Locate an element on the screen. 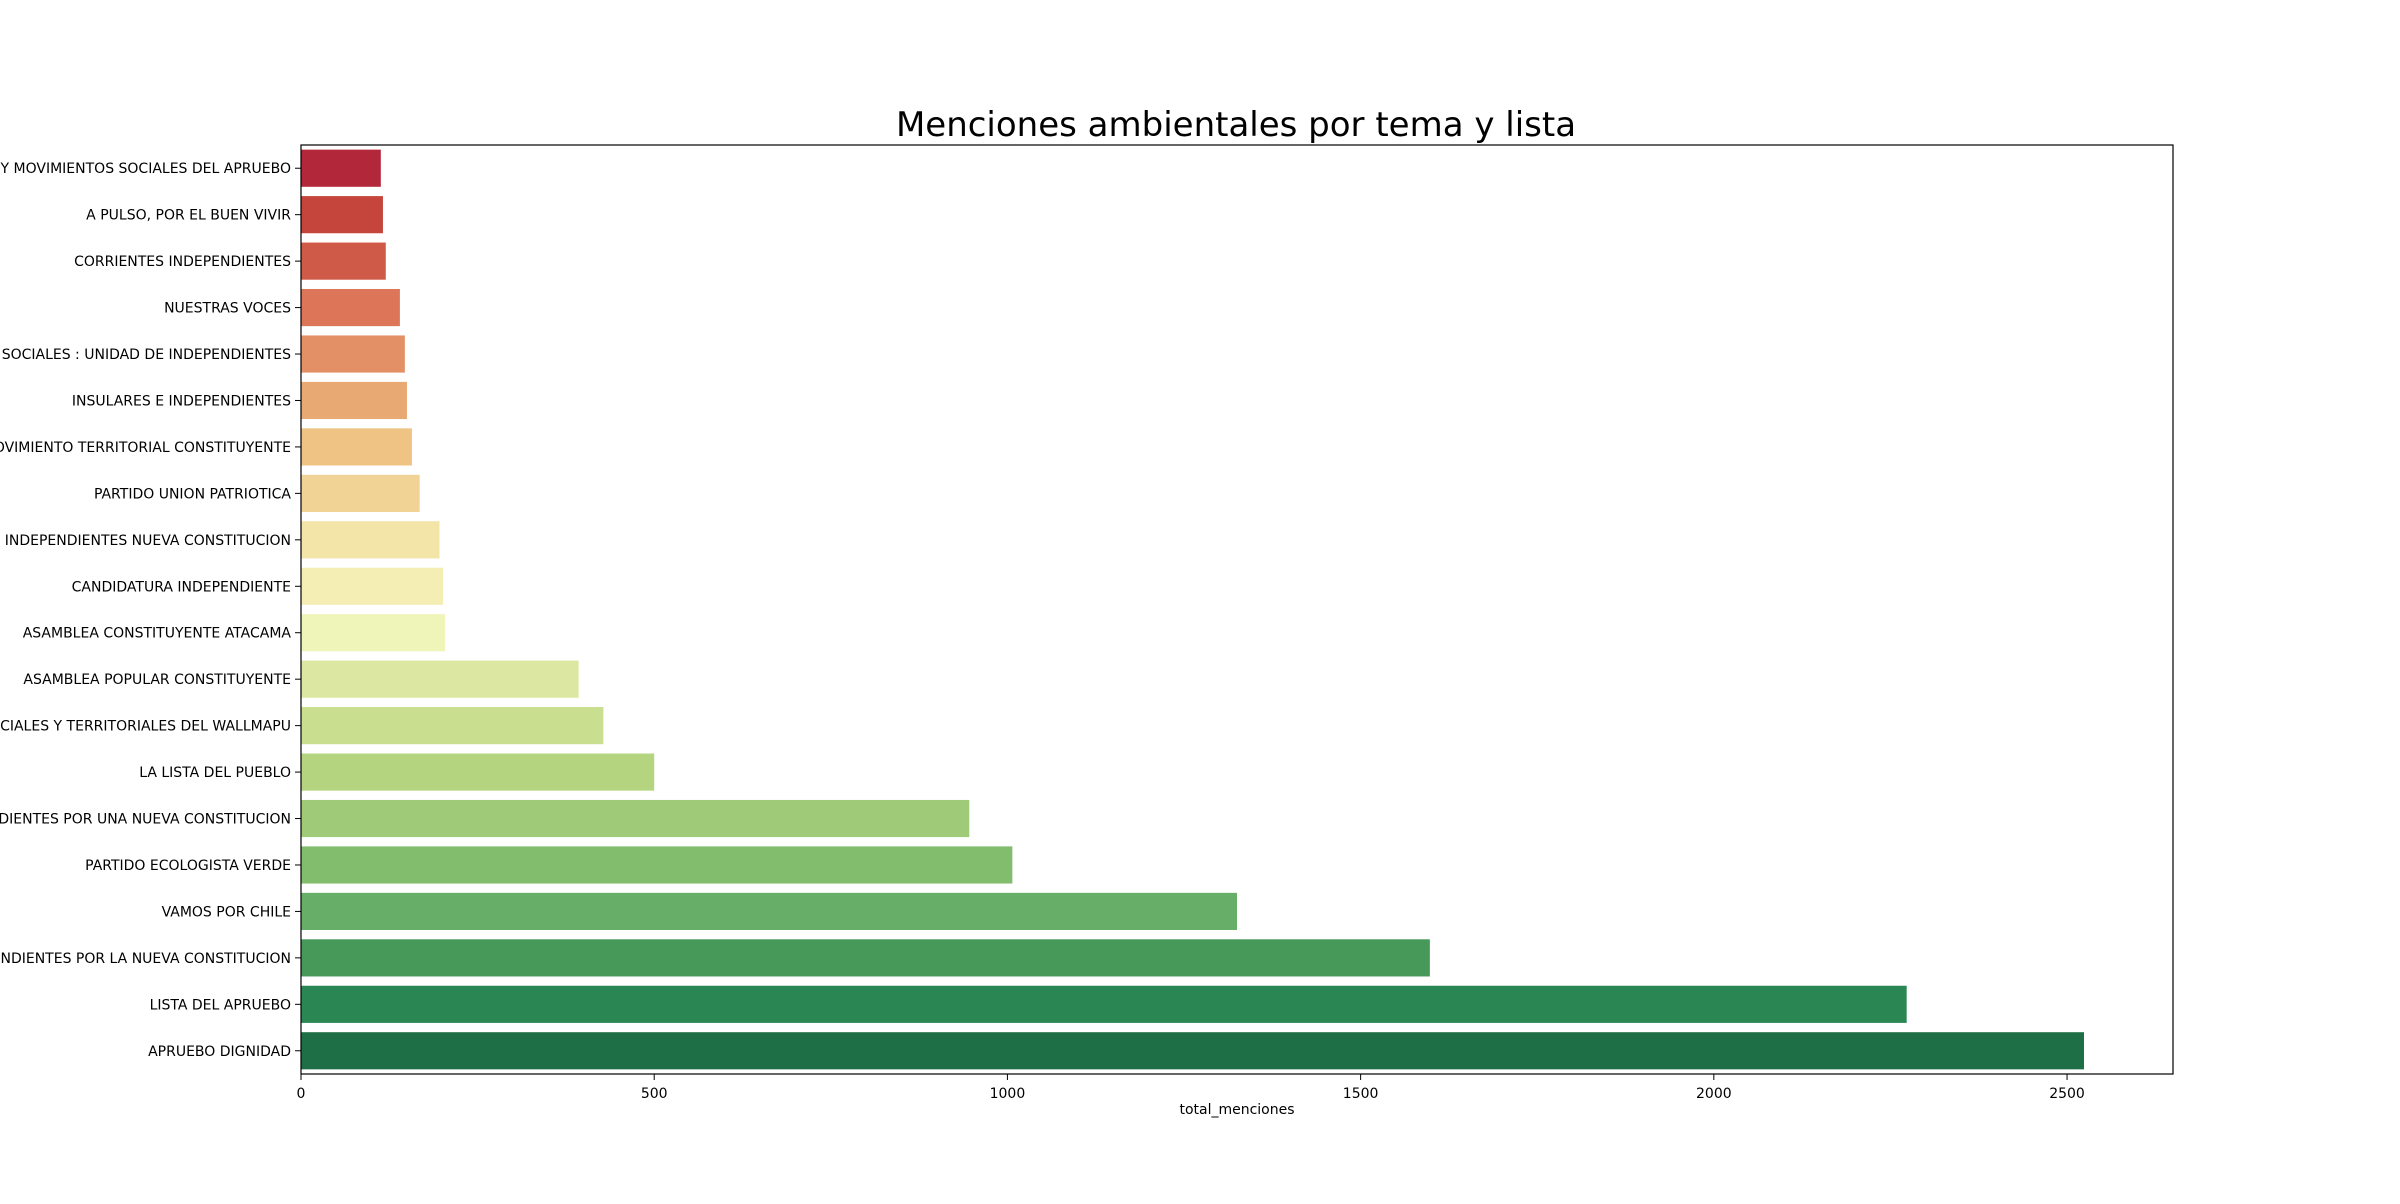  y-tick-label: PARTIDO ECOLOGISTA VERDE is located at coordinates (188, 866).